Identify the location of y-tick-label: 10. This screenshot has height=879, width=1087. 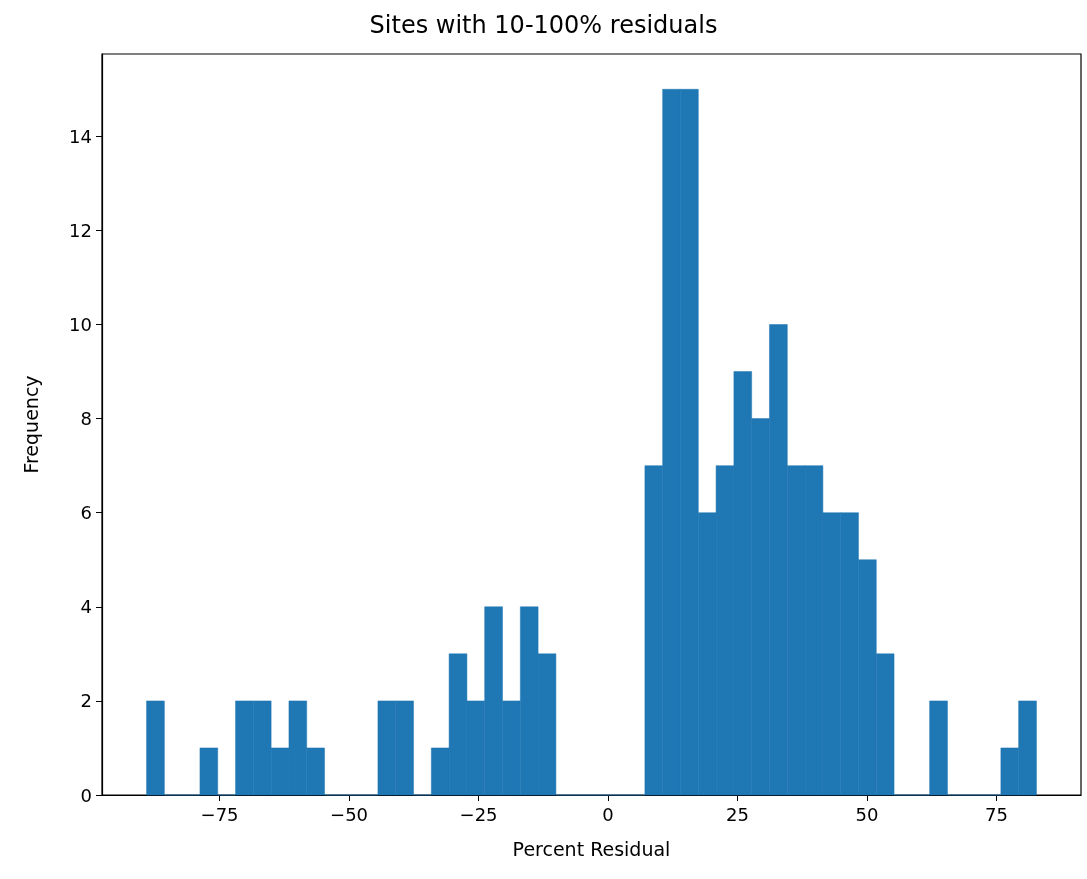
(80, 325).